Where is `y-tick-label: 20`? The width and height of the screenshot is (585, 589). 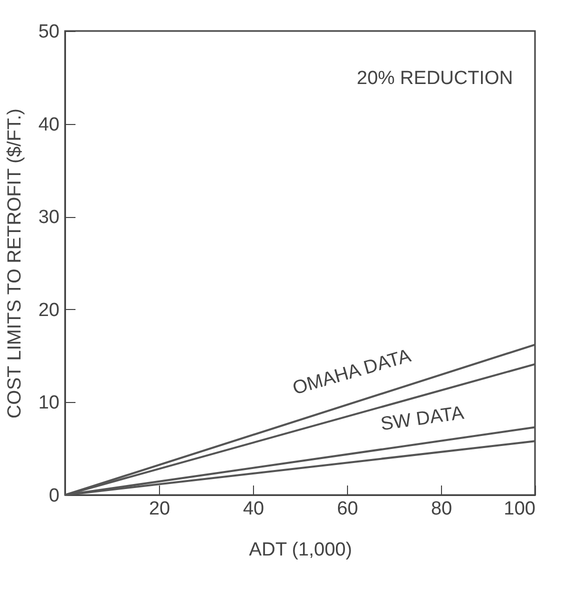
y-tick-label: 20 is located at coordinates (49, 310).